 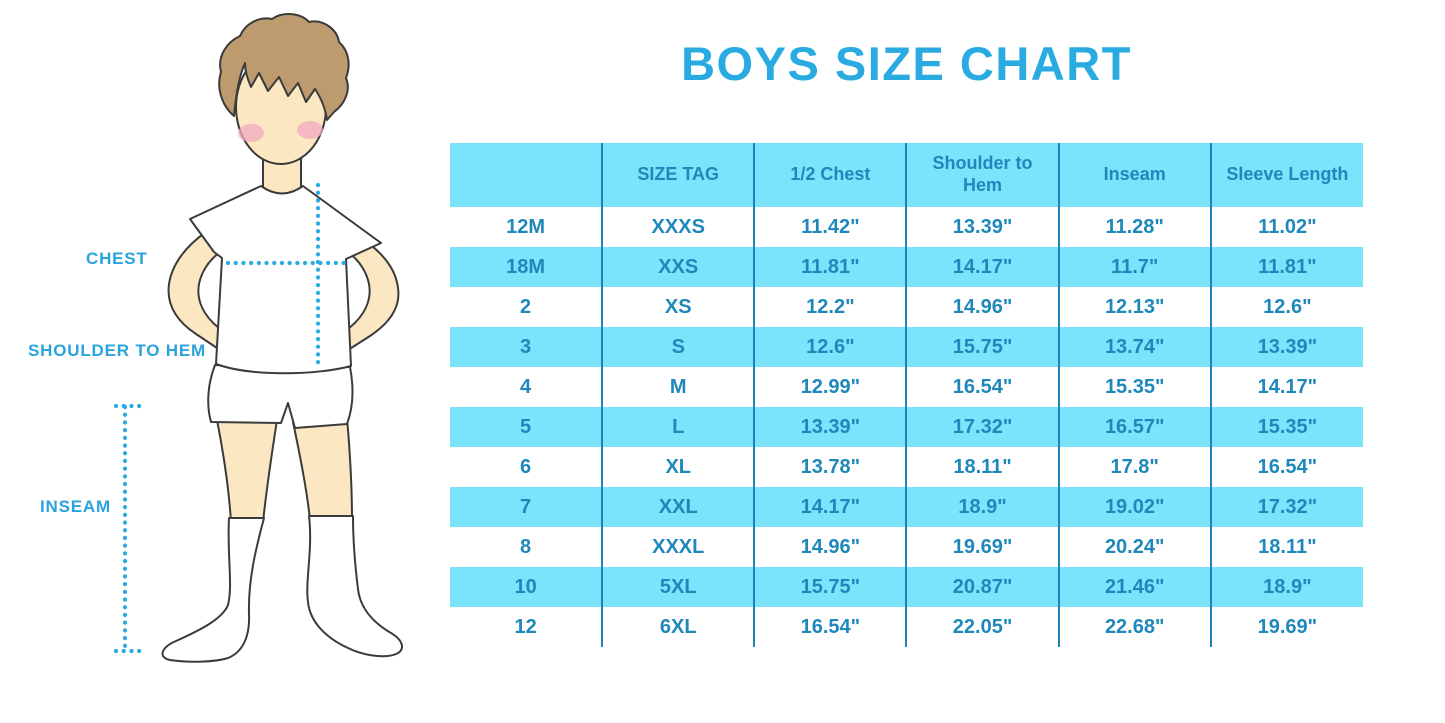 What do you see at coordinates (1286, 547) in the screenshot?
I see `cell-sleeve-length: 18.11"` at bounding box center [1286, 547].